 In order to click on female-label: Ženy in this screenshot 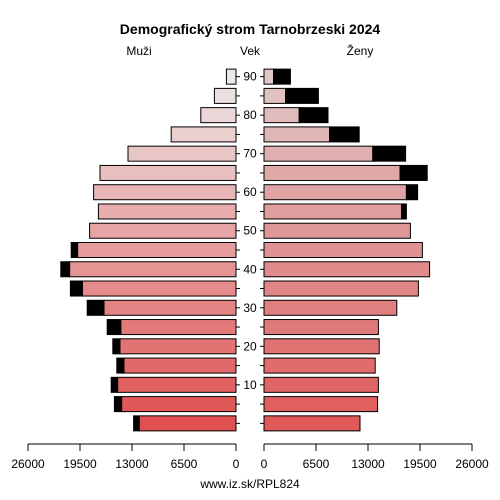, I will do `click(360, 50)`.